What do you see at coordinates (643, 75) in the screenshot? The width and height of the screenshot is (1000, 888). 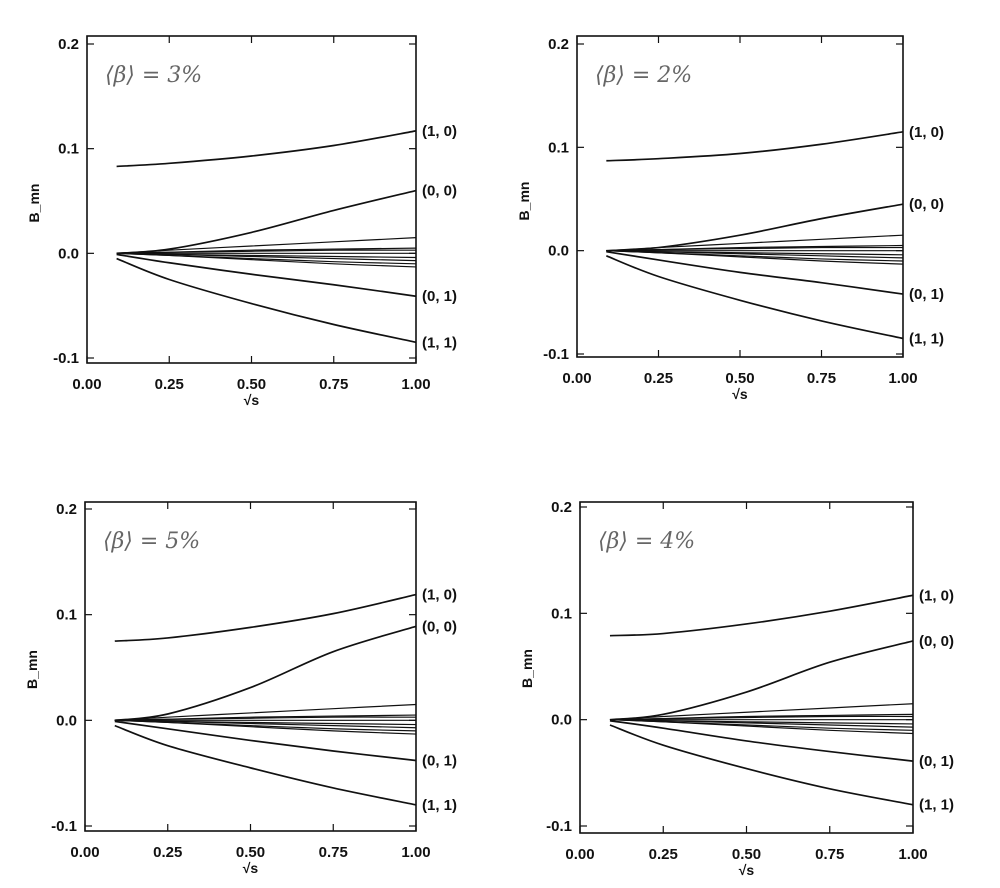 I see `panel-title: ⟨β⟩ = 2%` at bounding box center [643, 75].